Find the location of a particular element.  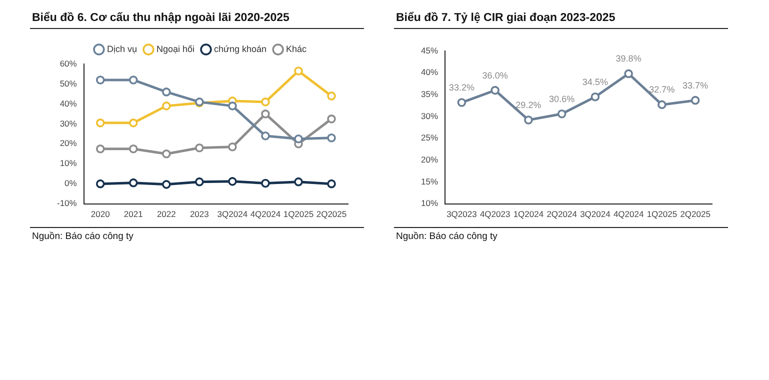

data-label: 29.2% is located at coordinates (529, 105).